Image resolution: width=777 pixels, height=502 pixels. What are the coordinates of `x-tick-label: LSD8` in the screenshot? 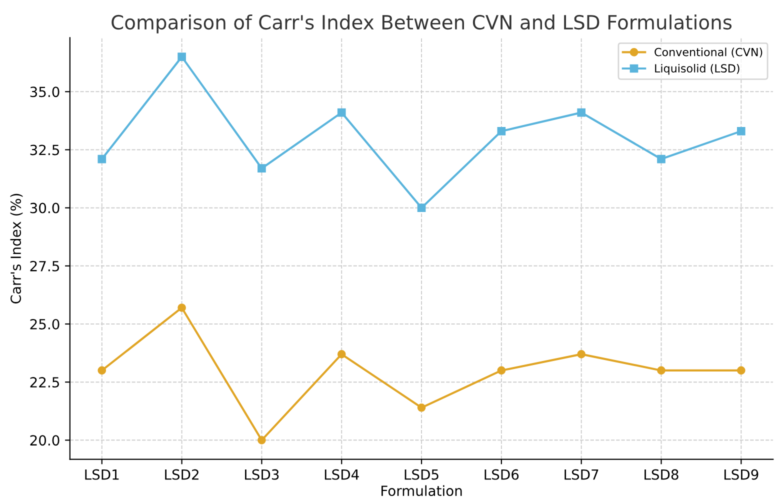 It's located at (661, 474).